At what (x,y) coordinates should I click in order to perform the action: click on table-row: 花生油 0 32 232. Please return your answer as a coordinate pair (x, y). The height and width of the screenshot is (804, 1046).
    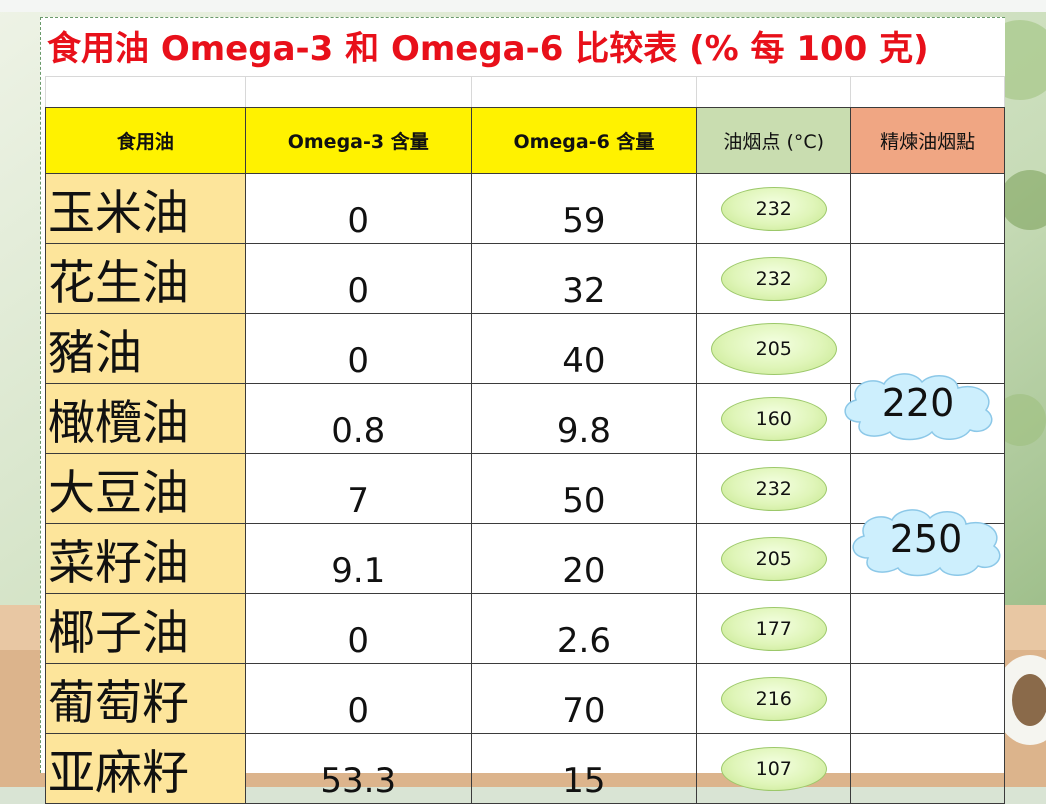
    Looking at the image, I should click on (525, 278).